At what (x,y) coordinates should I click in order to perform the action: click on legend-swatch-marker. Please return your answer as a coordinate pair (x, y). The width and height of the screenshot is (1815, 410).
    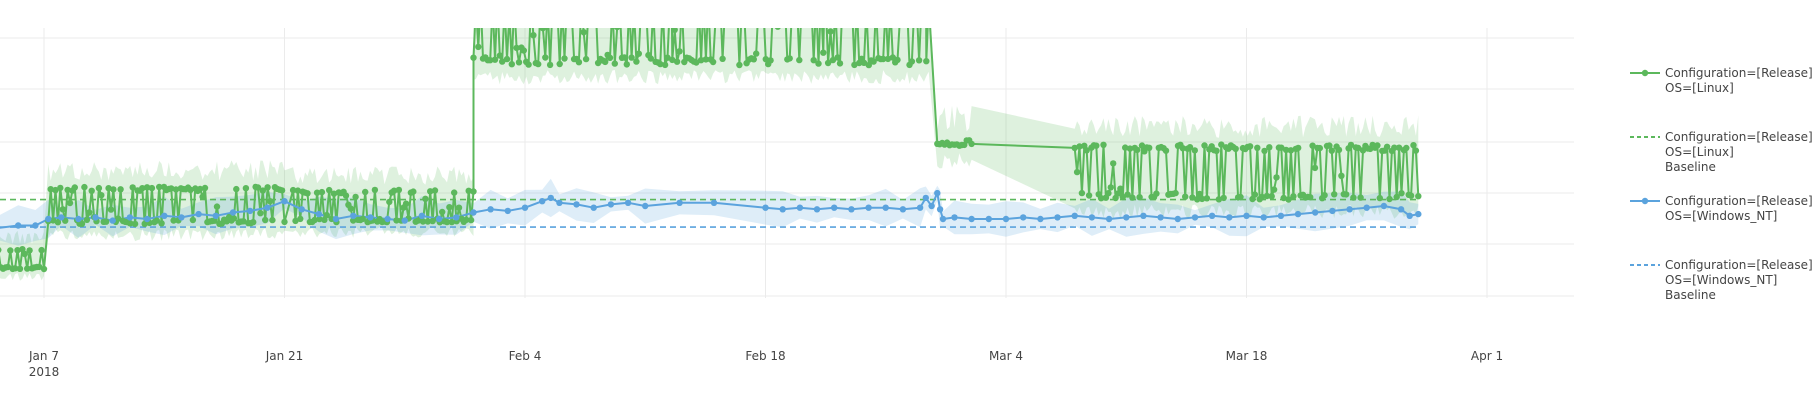
    Looking at the image, I should click on (1645, 201).